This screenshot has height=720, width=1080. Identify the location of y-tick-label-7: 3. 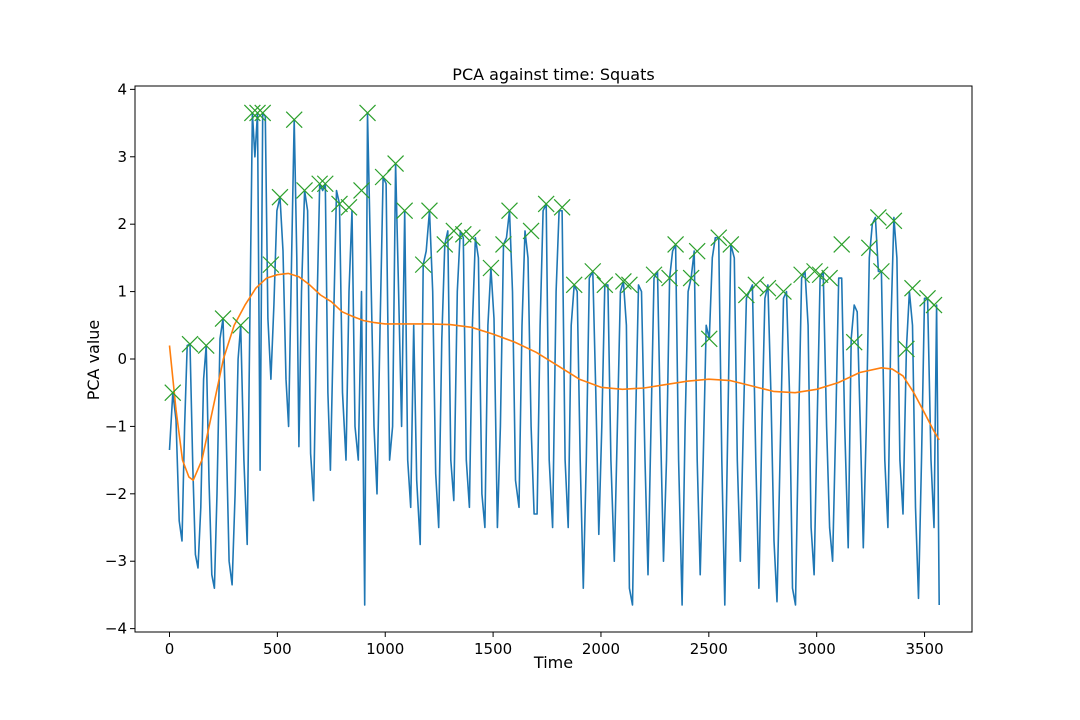
(122, 157).